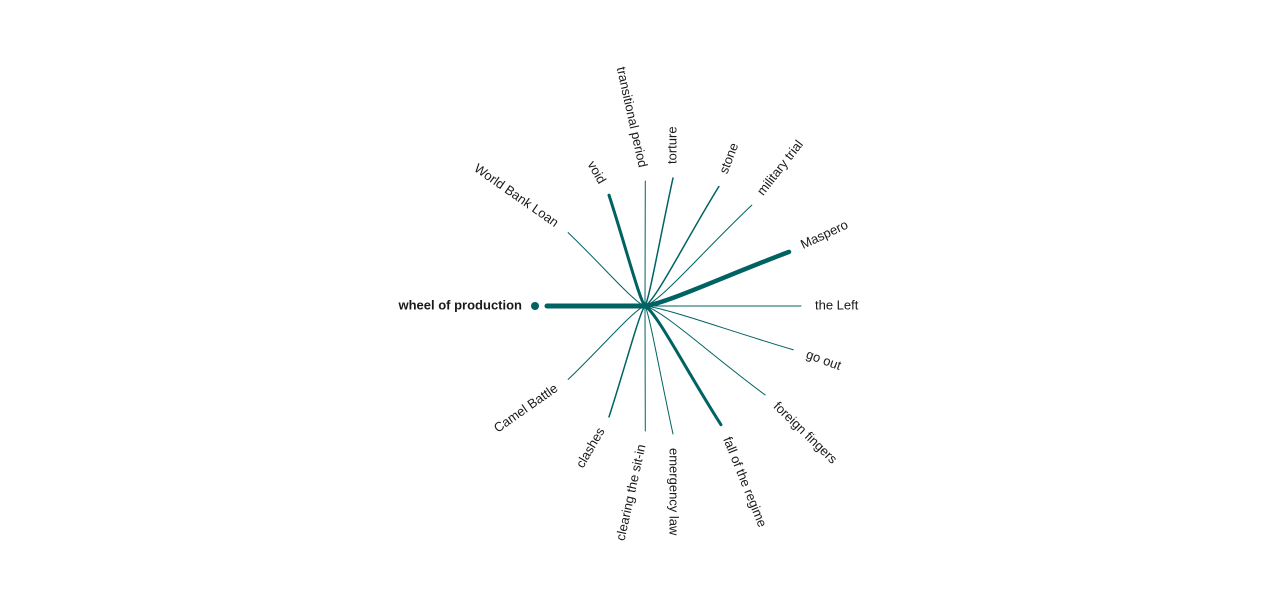 The height and width of the screenshot is (613, 1280). What do you see at coordinates (671, 145) in the screenshot?
I see `term-label-torture: torture` at bounding box center [671, 145].